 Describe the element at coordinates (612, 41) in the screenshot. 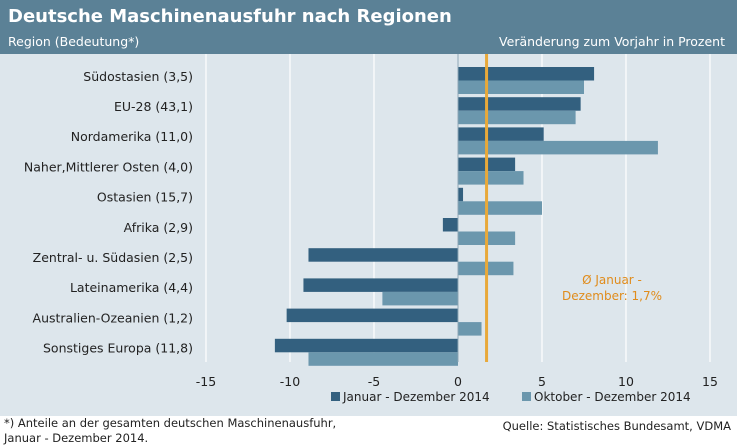

I see `change-column-label: Veränderung zum Vorjahr in Prozent` at that location.